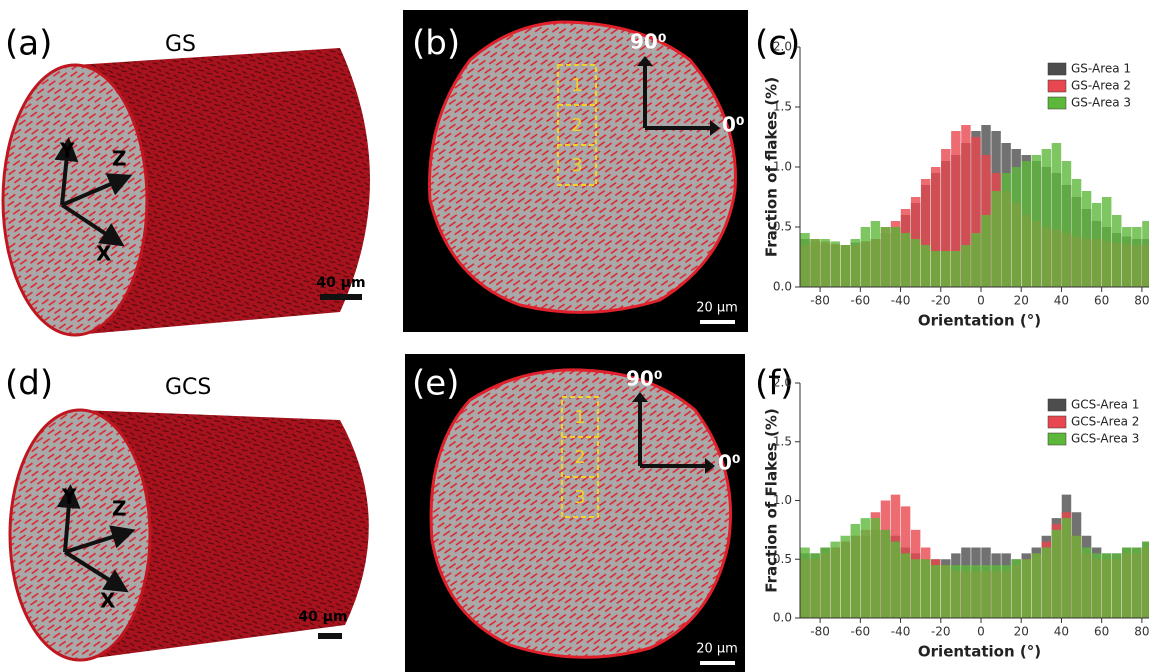 Image resolution: width=1149 pixels, height=672 pixels. What do you see at coordinates (729, 463) in the screenshot?
I see `arrow-label: 0⁰` at bounding box center [729, 463].